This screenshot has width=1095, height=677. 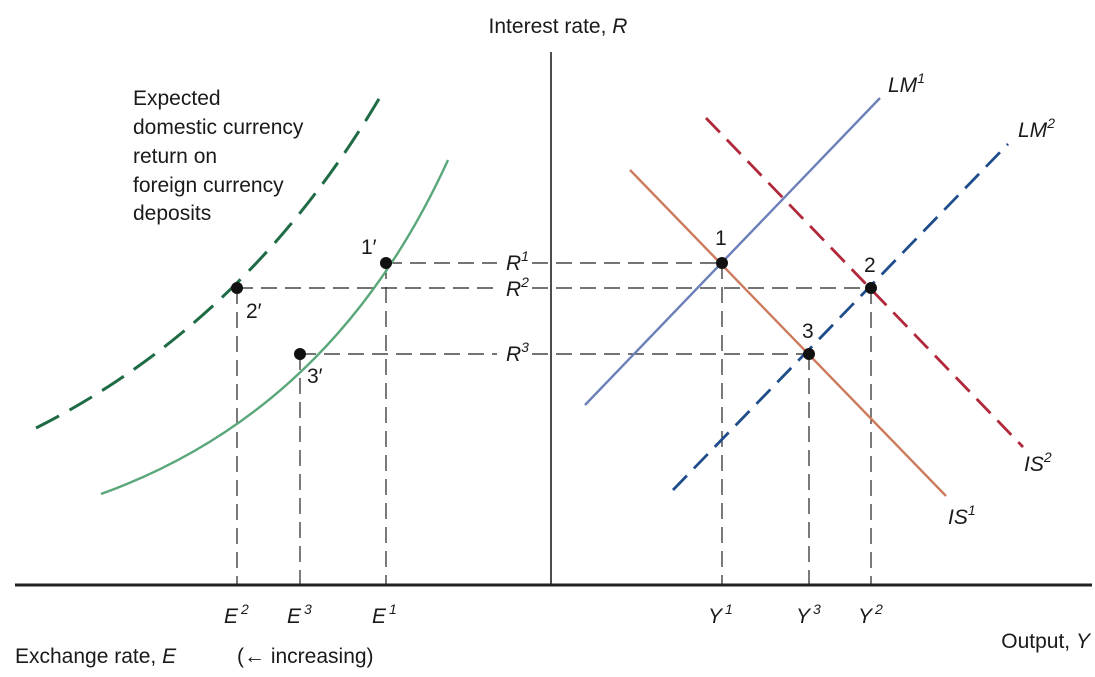 I want to click on x-axis-right-title: Output, Y, so click(x=1046, y=641).